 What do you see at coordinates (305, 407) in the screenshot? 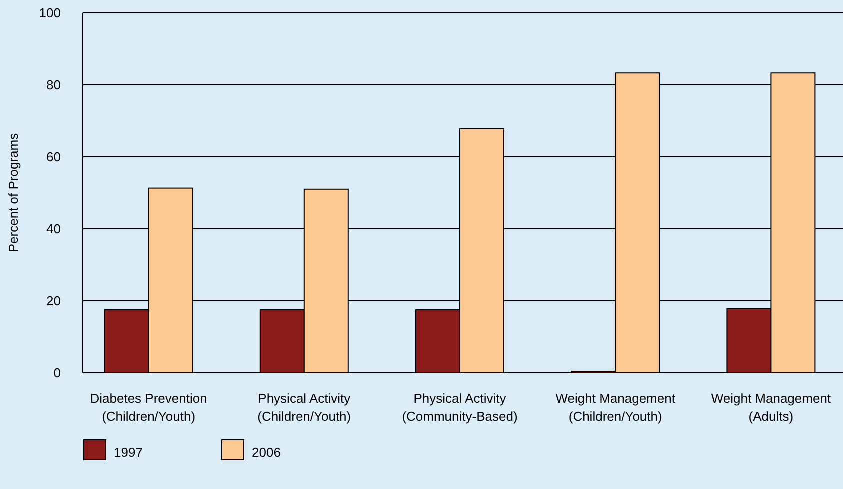
I see `x-tick-label: Physical Activity (Children/Youth)` at bounding box center [305, 407].